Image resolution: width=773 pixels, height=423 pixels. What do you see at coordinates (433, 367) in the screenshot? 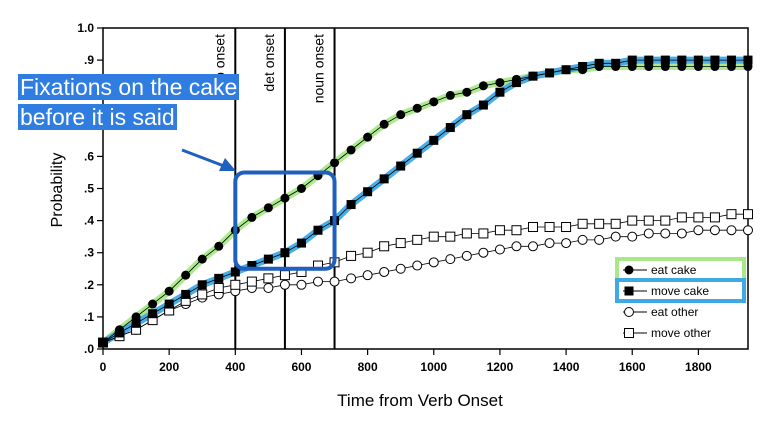
I see `x-tick-label: 1000` at bounding box center [433, 367].